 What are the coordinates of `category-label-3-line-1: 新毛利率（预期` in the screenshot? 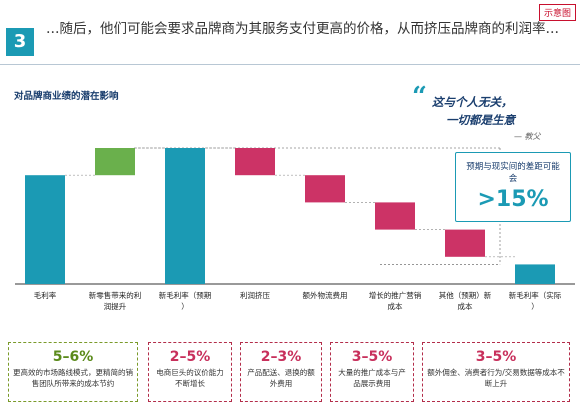 It's located at (185, 295).